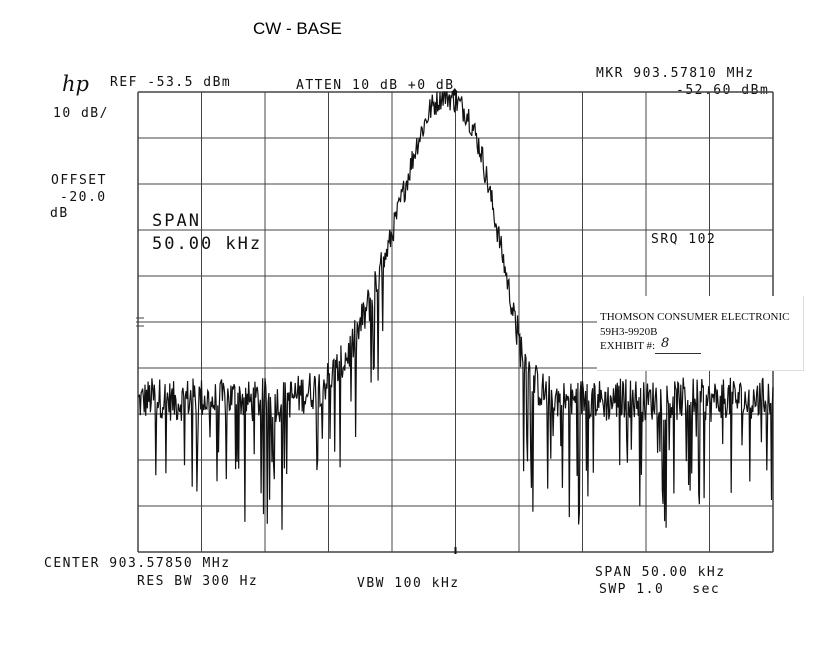  Describe the element at coordinates (629, 332) in the screenshot. I see `exhibit-fcc-id: 59H3-9920B` at that location.